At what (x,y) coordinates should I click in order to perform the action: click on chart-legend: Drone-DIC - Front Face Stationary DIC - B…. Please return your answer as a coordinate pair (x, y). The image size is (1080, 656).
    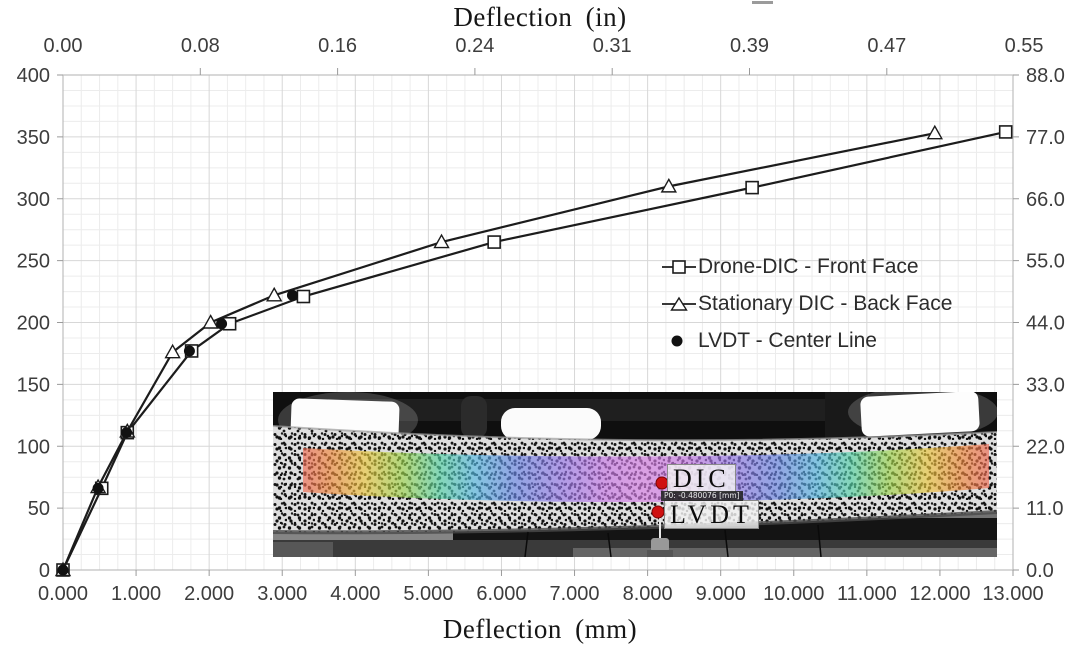
    Looking at the image, I should click on (807, 303).